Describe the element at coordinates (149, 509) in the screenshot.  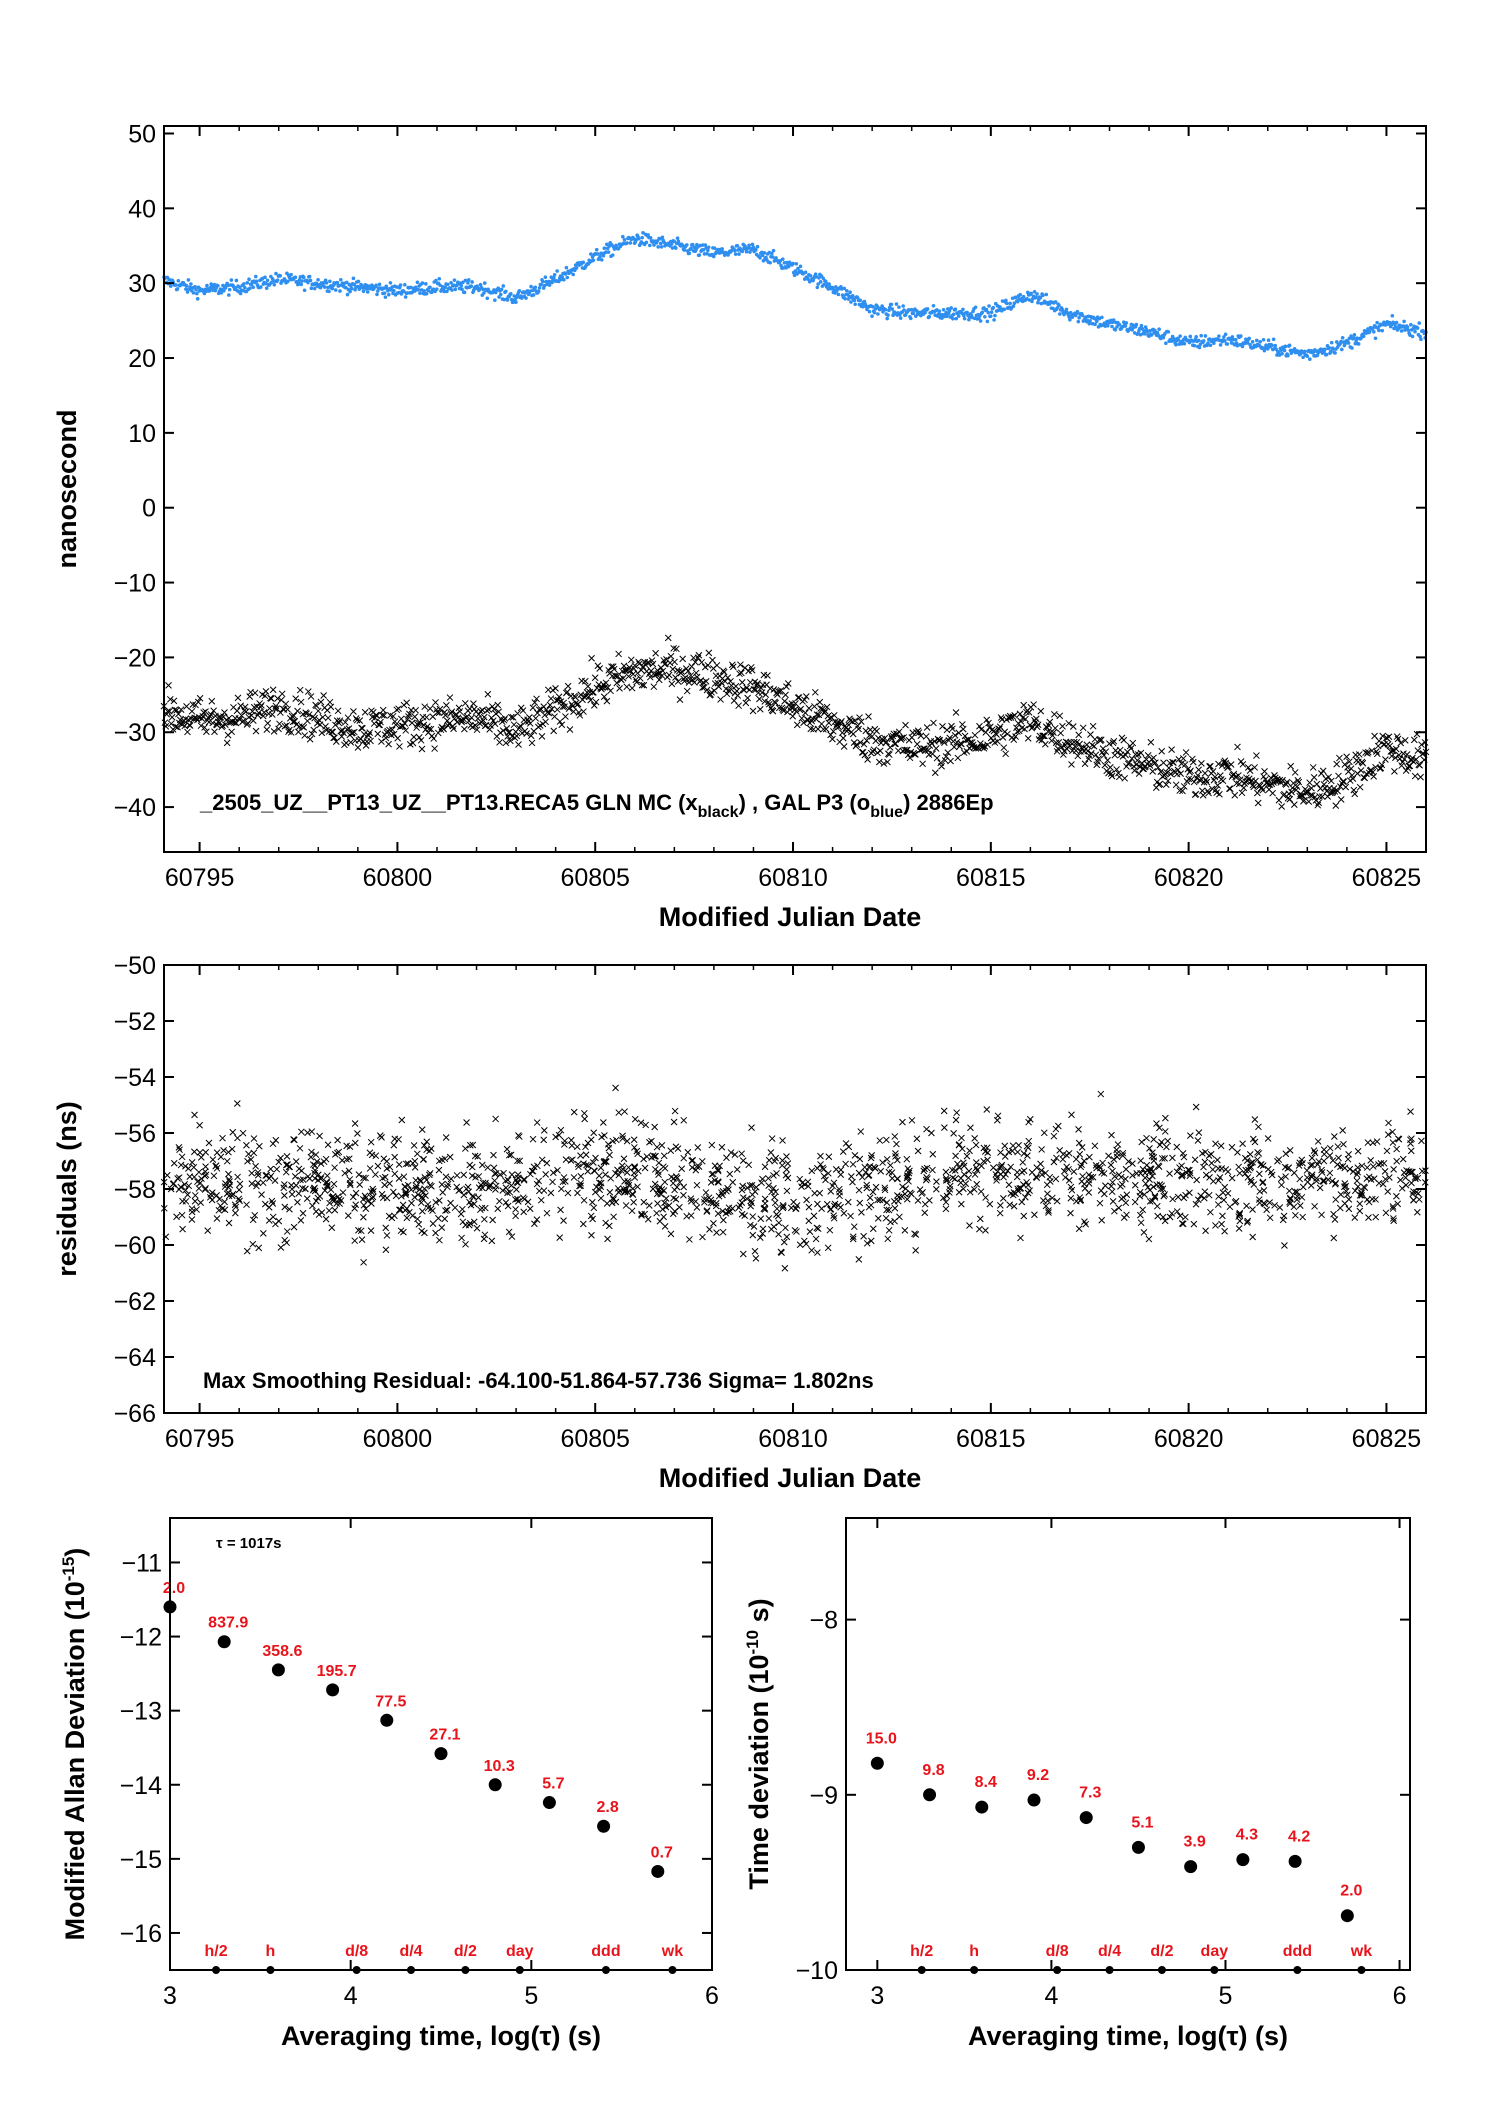
I see `y-tick-label: 0` at that location.